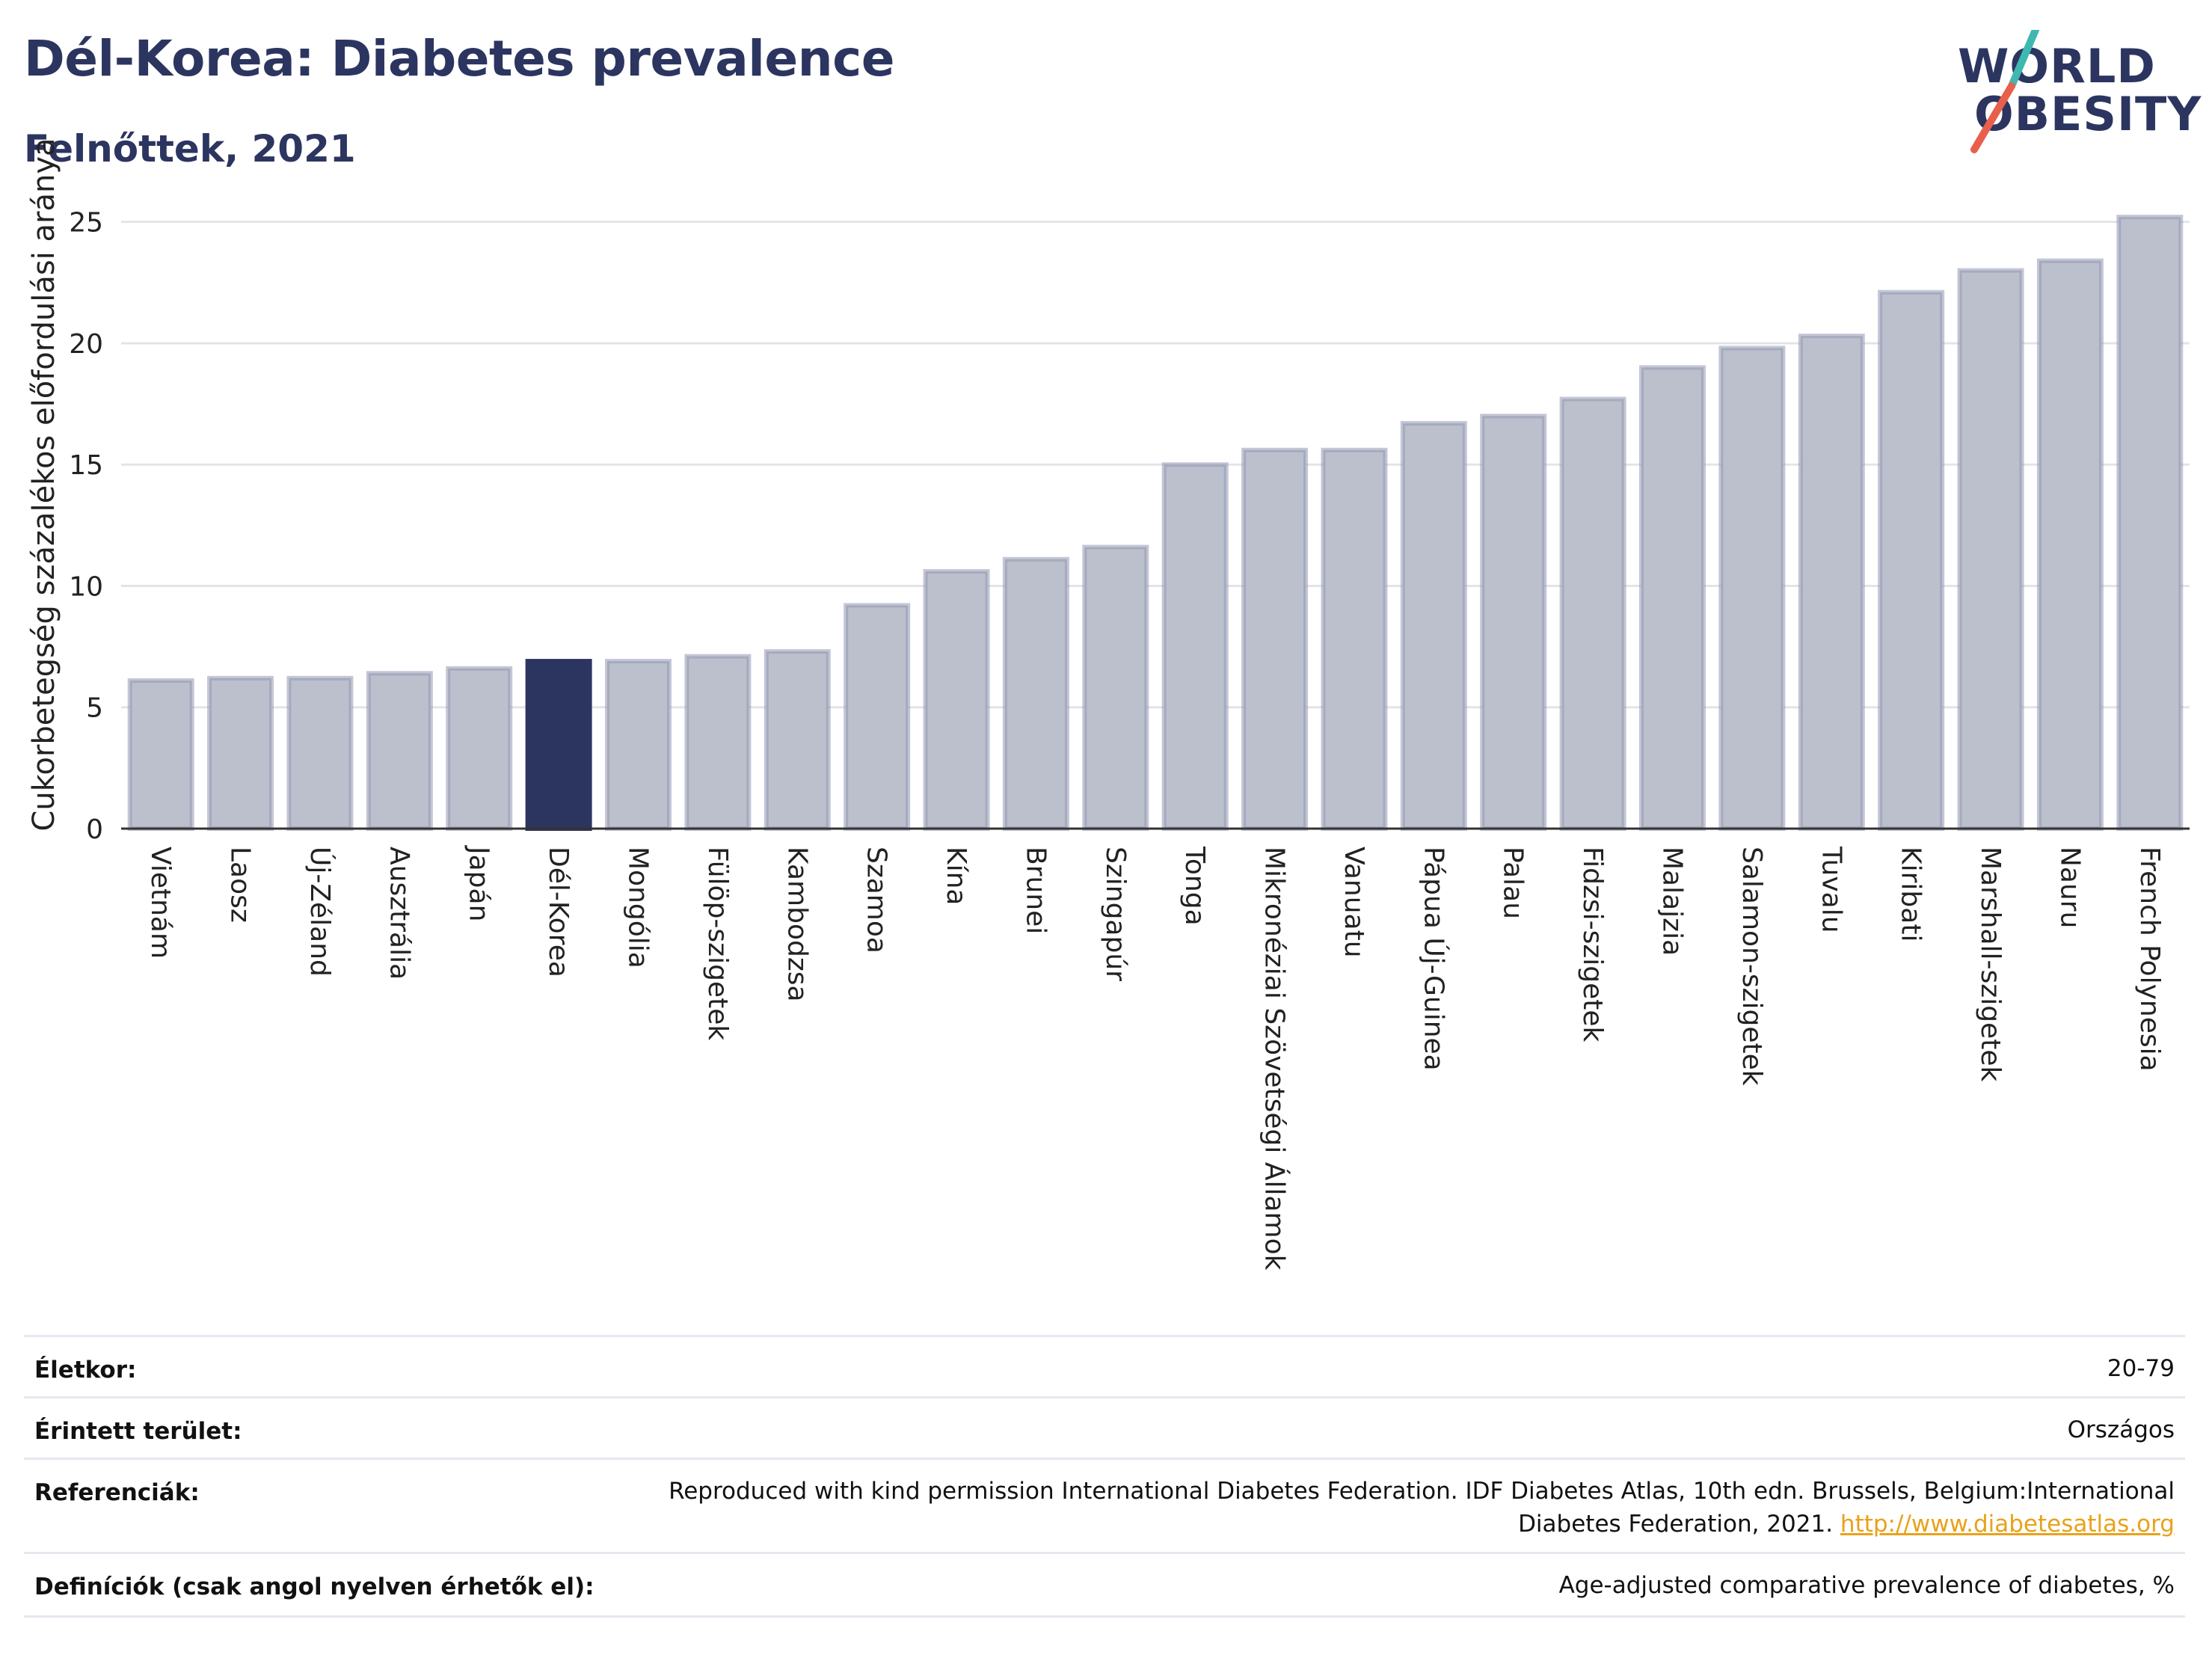 The height and width of the screenshot is (1655, 2212). I want to click on y-tick-label: 0, so click(94, 829).